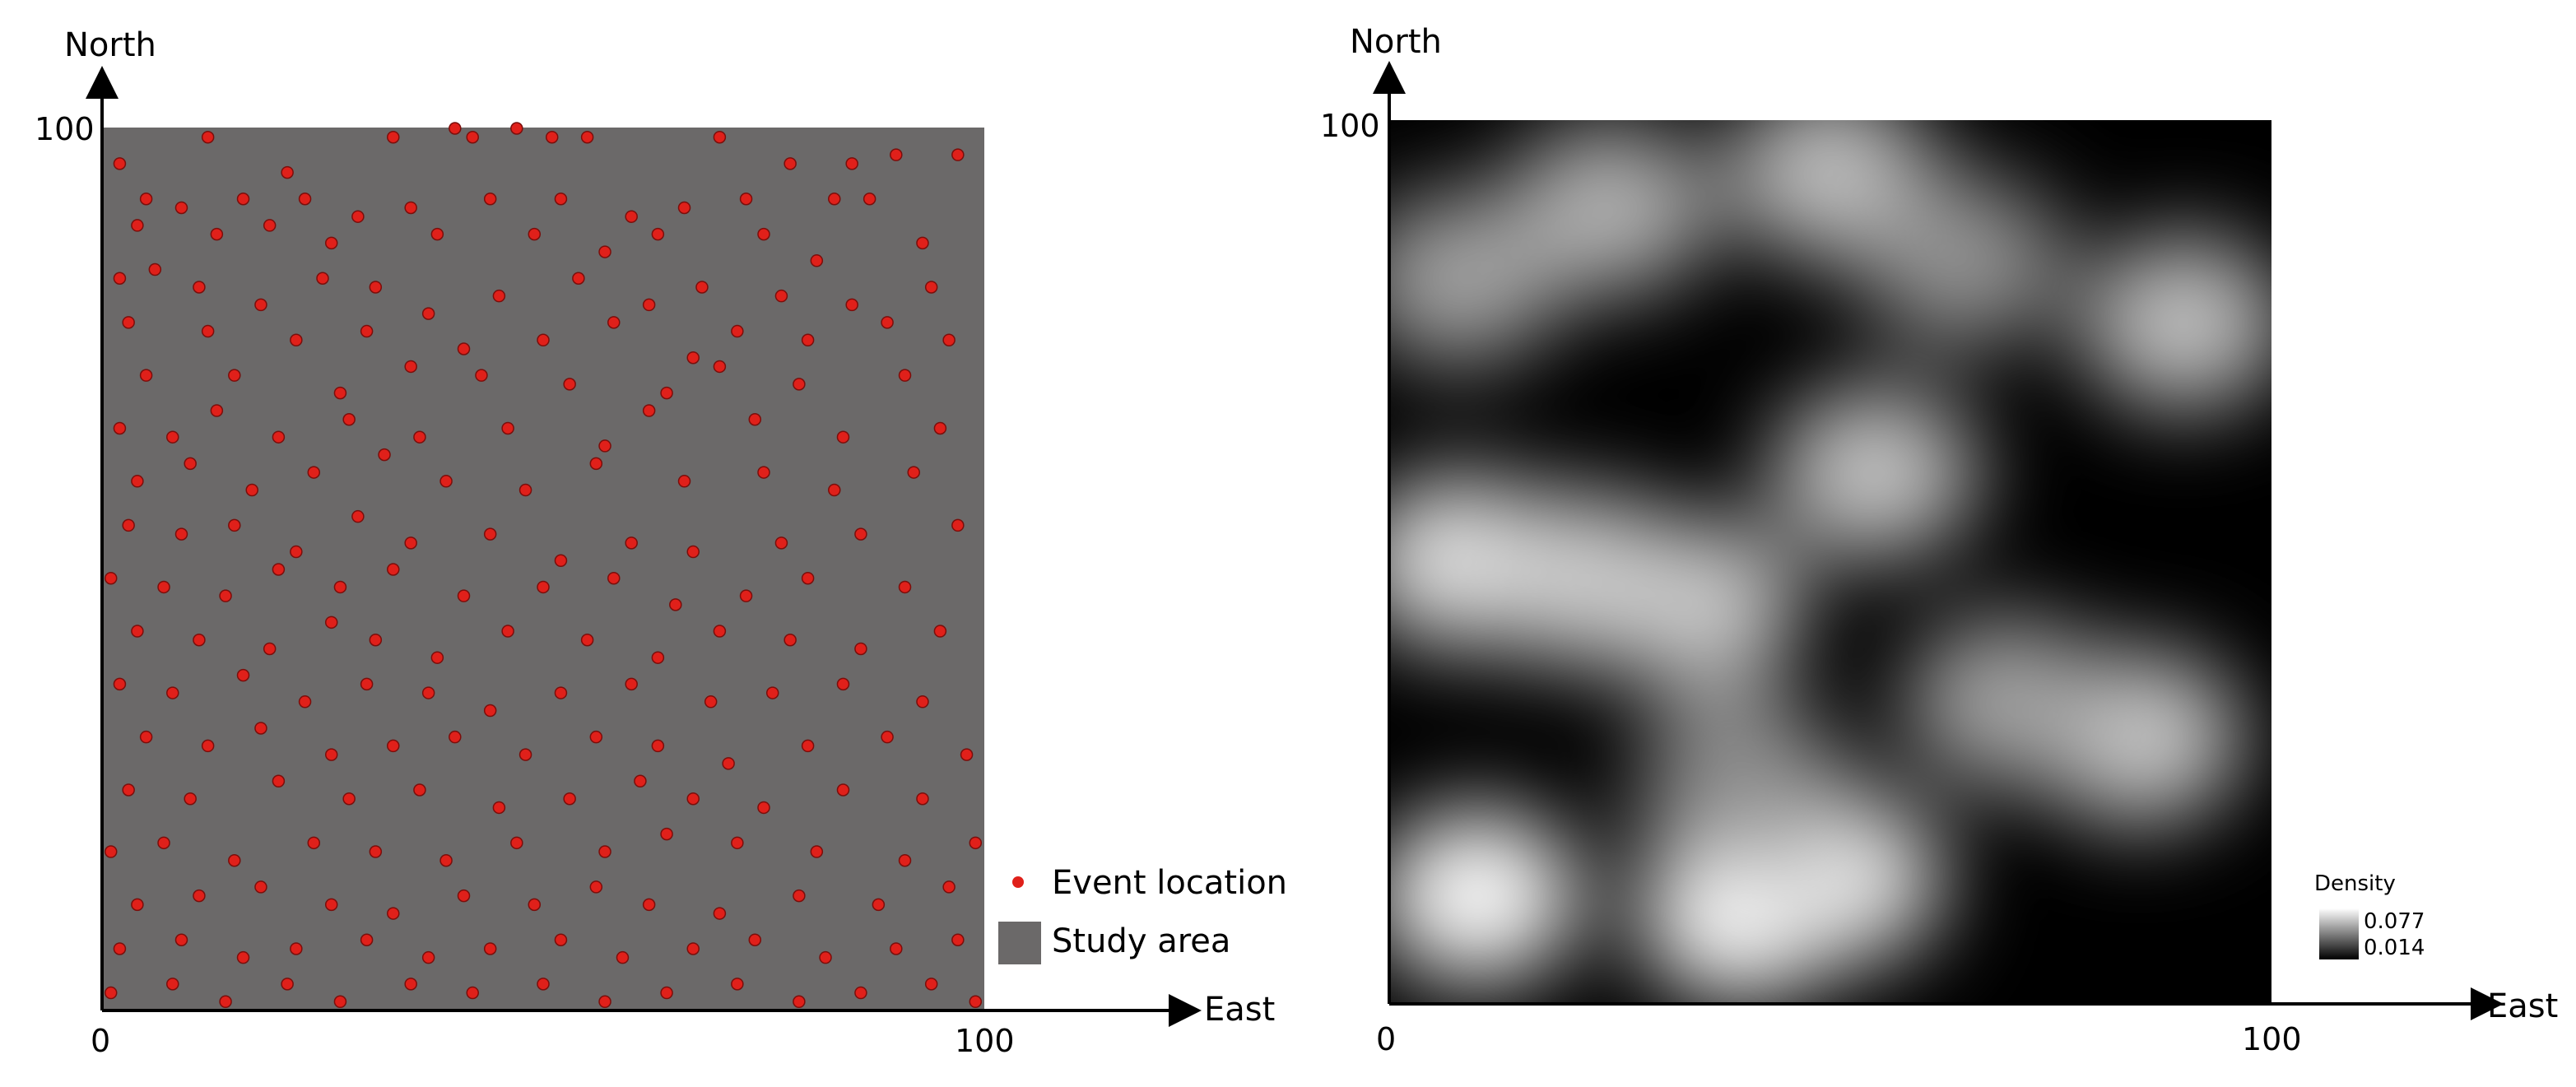 This screenshot has height=1087, width=2576. I want to click on left-y-tick-100: 100, so click(65, 129).